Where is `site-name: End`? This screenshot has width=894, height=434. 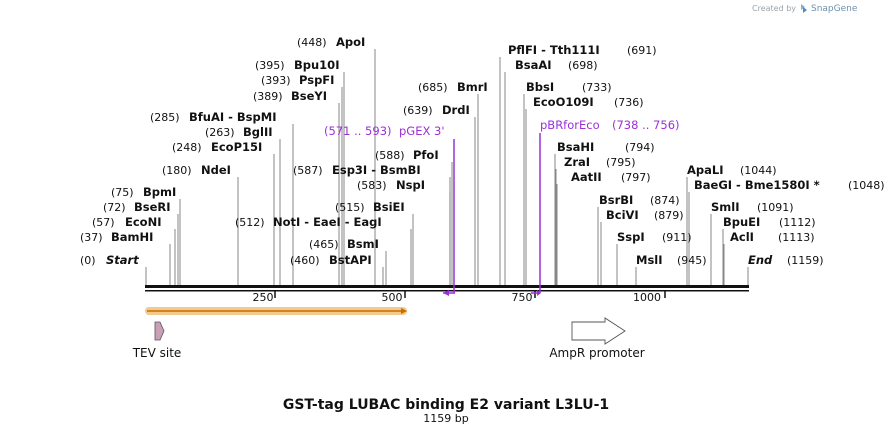 site-name: End is located at coordinates (760, 260).